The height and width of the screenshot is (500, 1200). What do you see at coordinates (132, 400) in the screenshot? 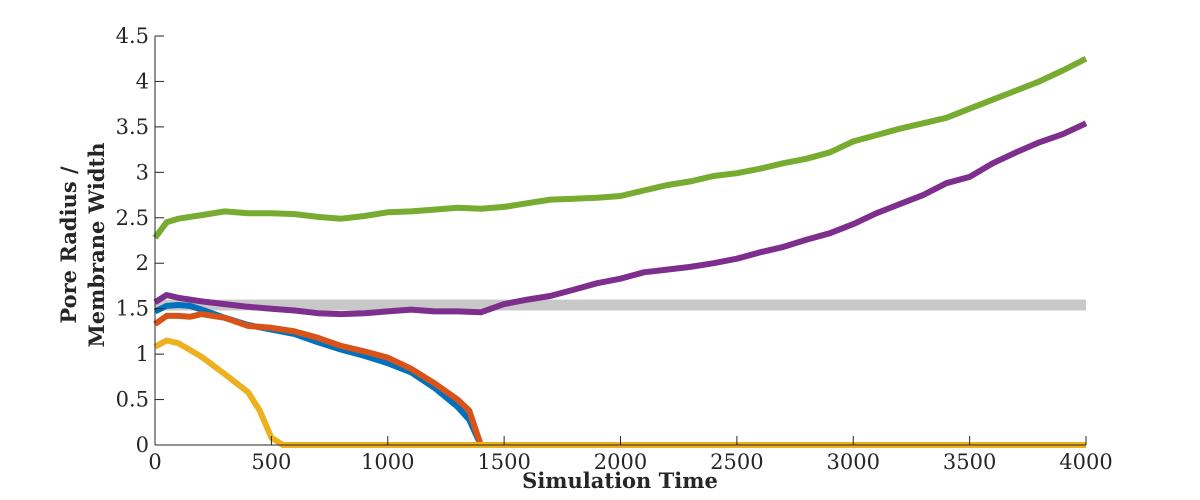
I see `y-tick-label: 0.5` at bounding box center [132, 400].